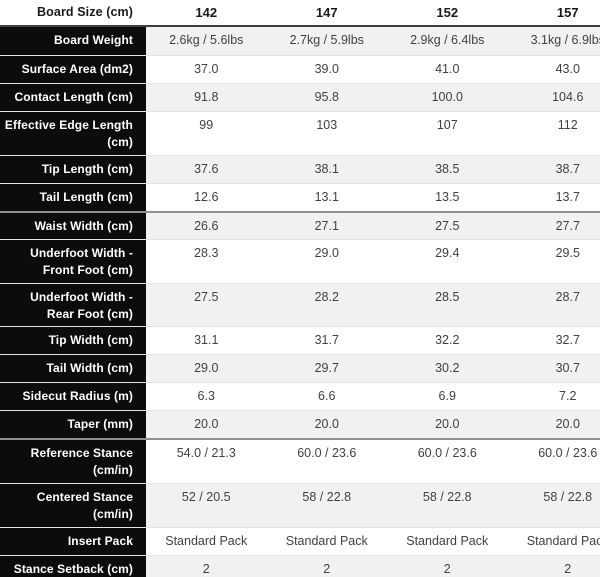  I want to click on spec-value: 99, so click(206, 125).